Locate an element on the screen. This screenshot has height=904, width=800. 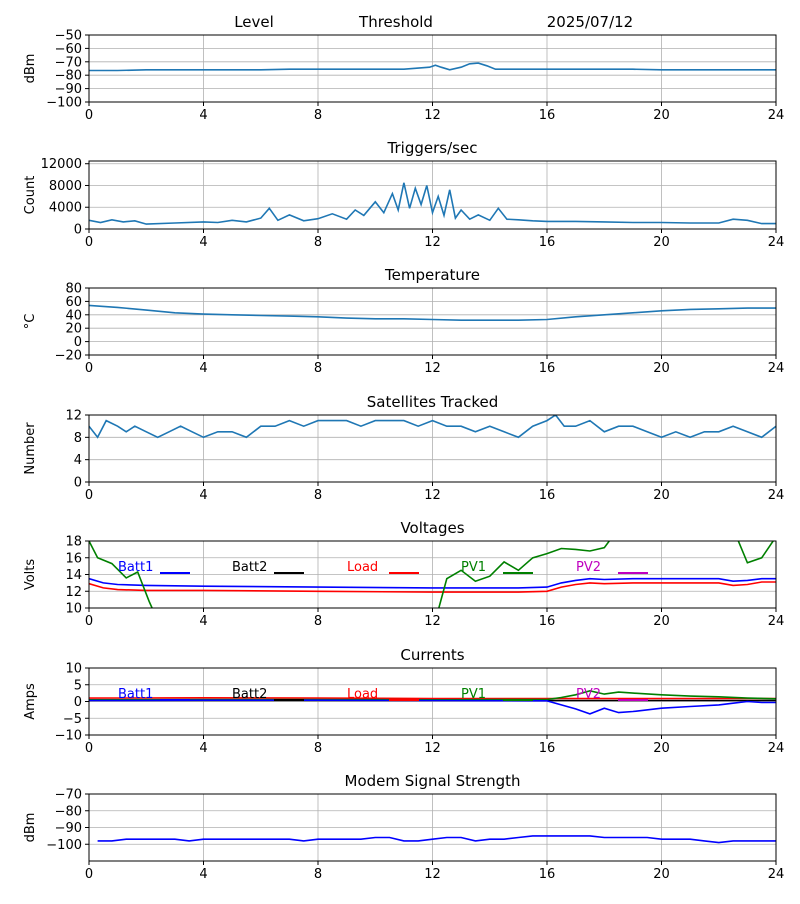
panel-title: Triggers/sec is located at coordinates (432, 148).